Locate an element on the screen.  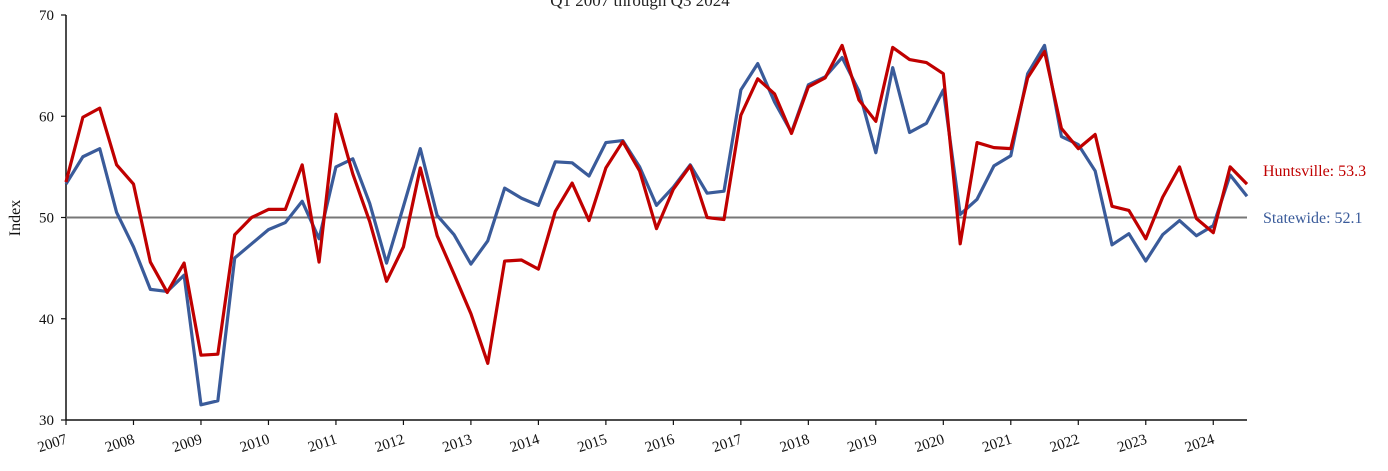
x-tick-label: 2015 is located at coordinates (592, 444).